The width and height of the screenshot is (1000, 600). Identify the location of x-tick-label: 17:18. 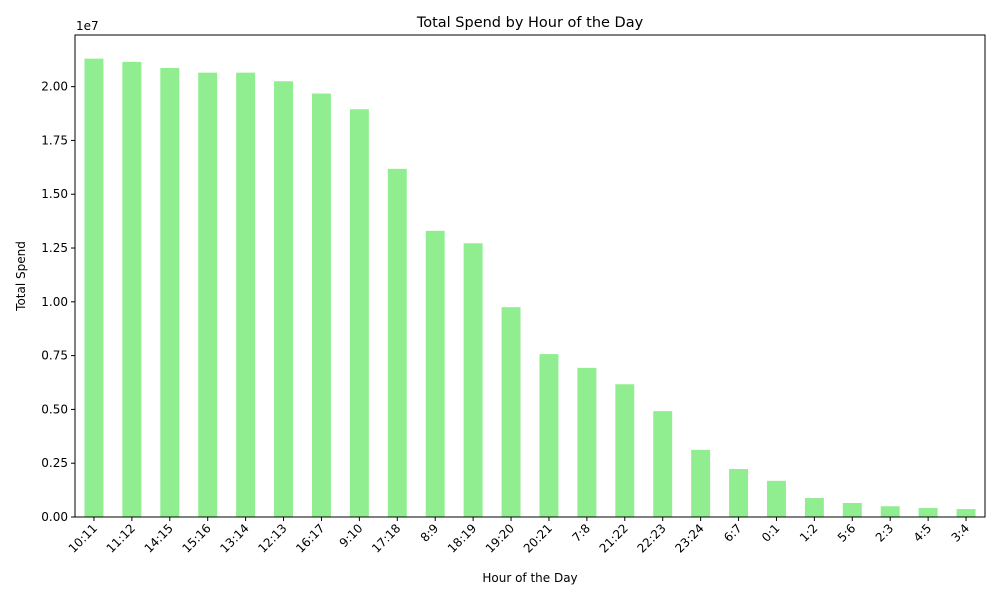
(386, 538).